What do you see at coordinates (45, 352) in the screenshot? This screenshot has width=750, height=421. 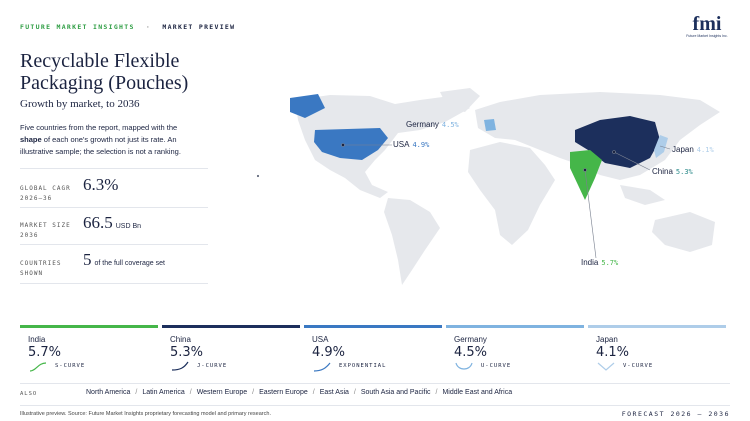 I see `market-cagr: 5.7%` at bounding box center [45, 352].